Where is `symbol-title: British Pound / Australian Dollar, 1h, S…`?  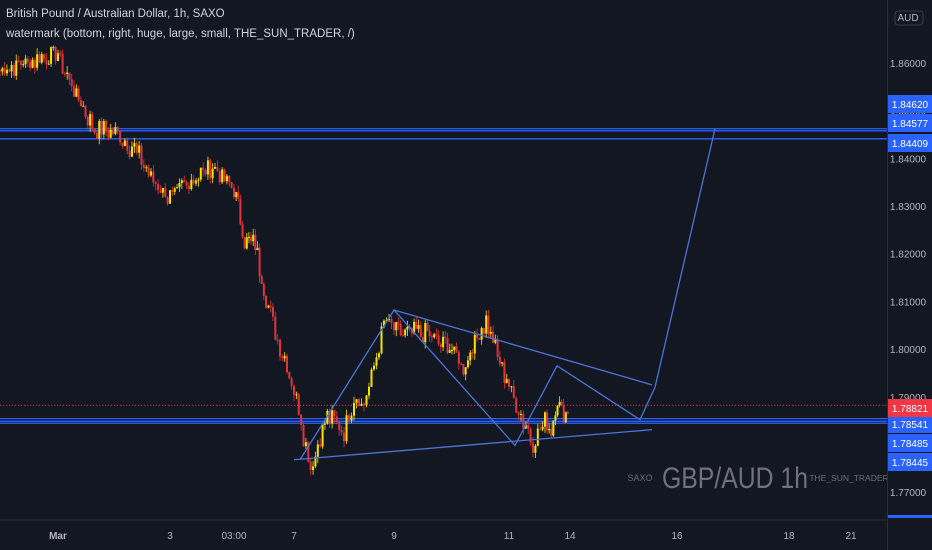
symbol-title: British Pound / Australian Dollar, 1h, S… is located at coordinates (115, 14).